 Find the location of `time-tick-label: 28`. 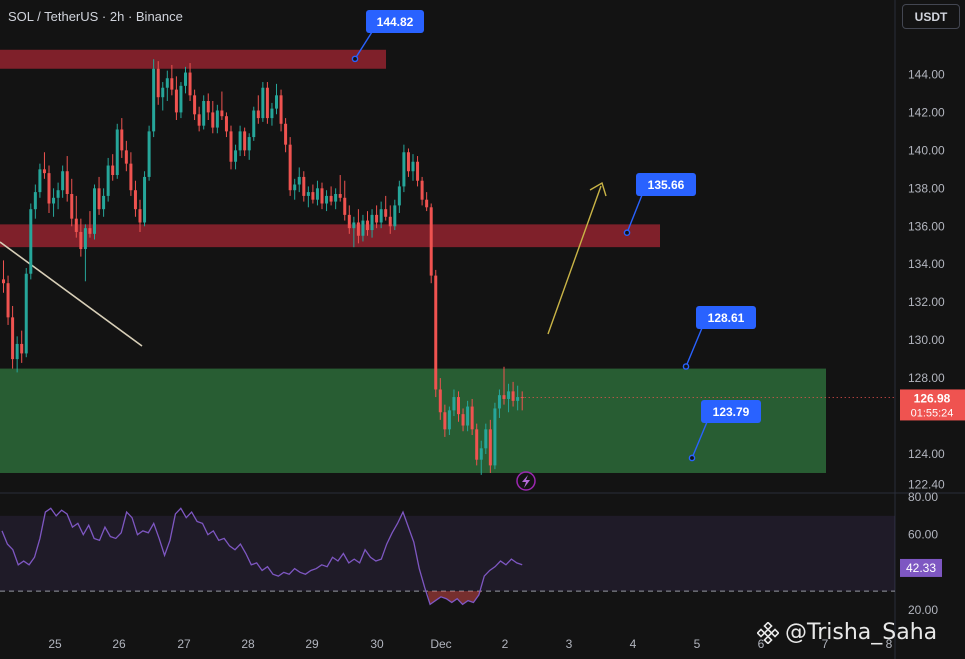

time-tick-label: 28 is located at coordinates (248, 644).